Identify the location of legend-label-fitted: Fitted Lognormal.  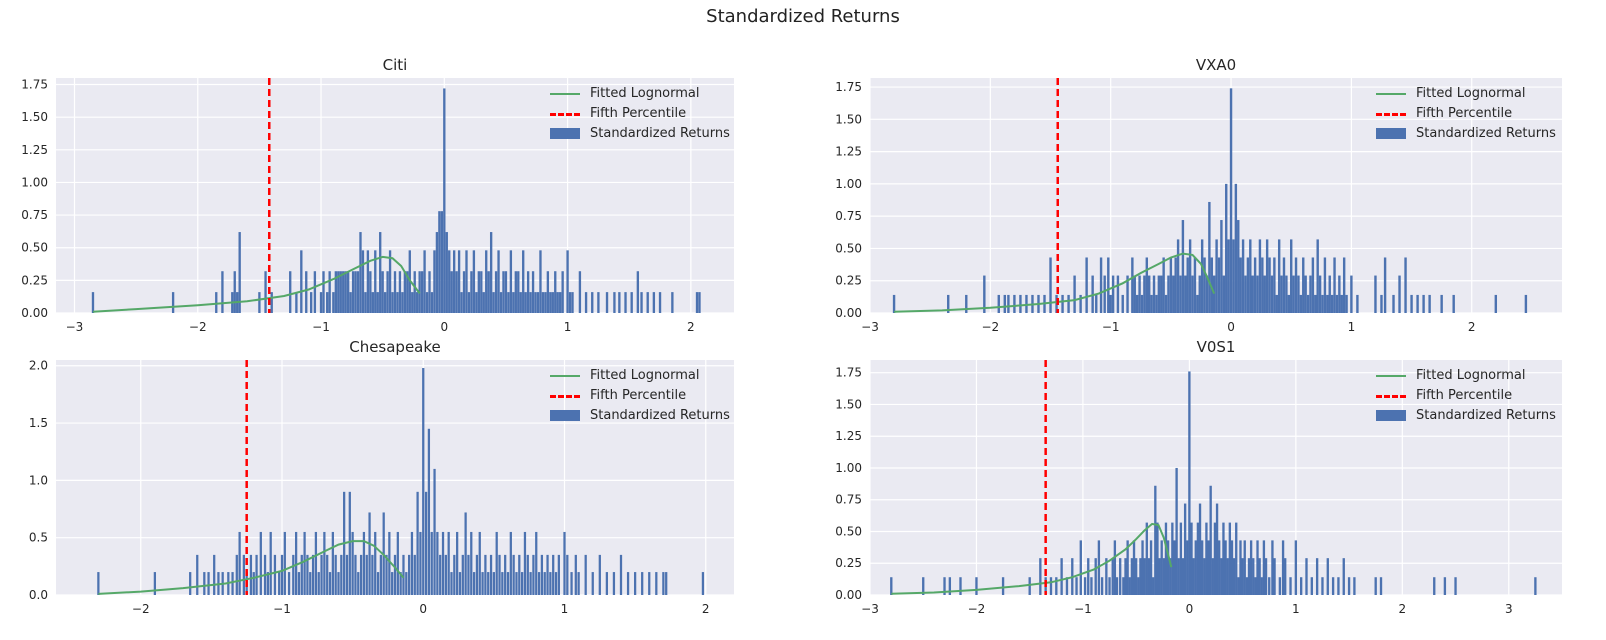
(1471, 375).